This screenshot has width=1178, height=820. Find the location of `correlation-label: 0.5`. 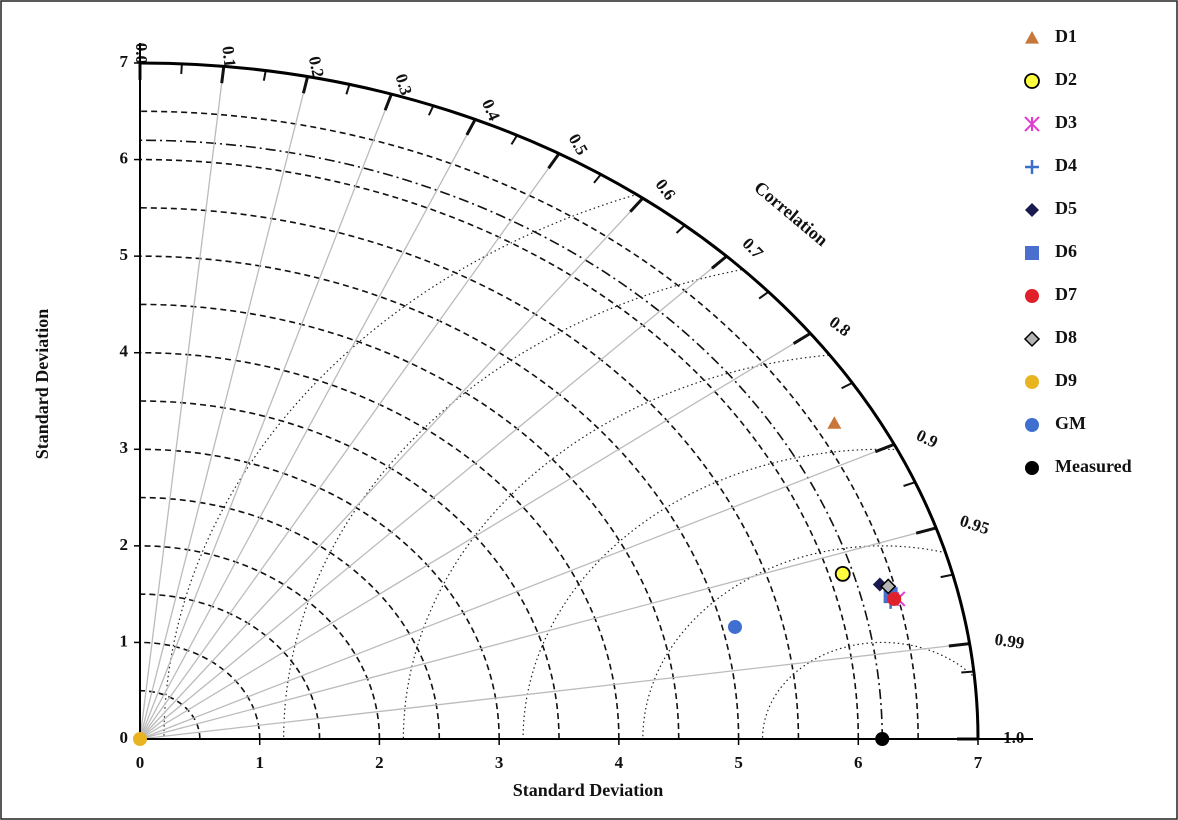

correlation-label: 0.5 is located at coordinates (578, 144).